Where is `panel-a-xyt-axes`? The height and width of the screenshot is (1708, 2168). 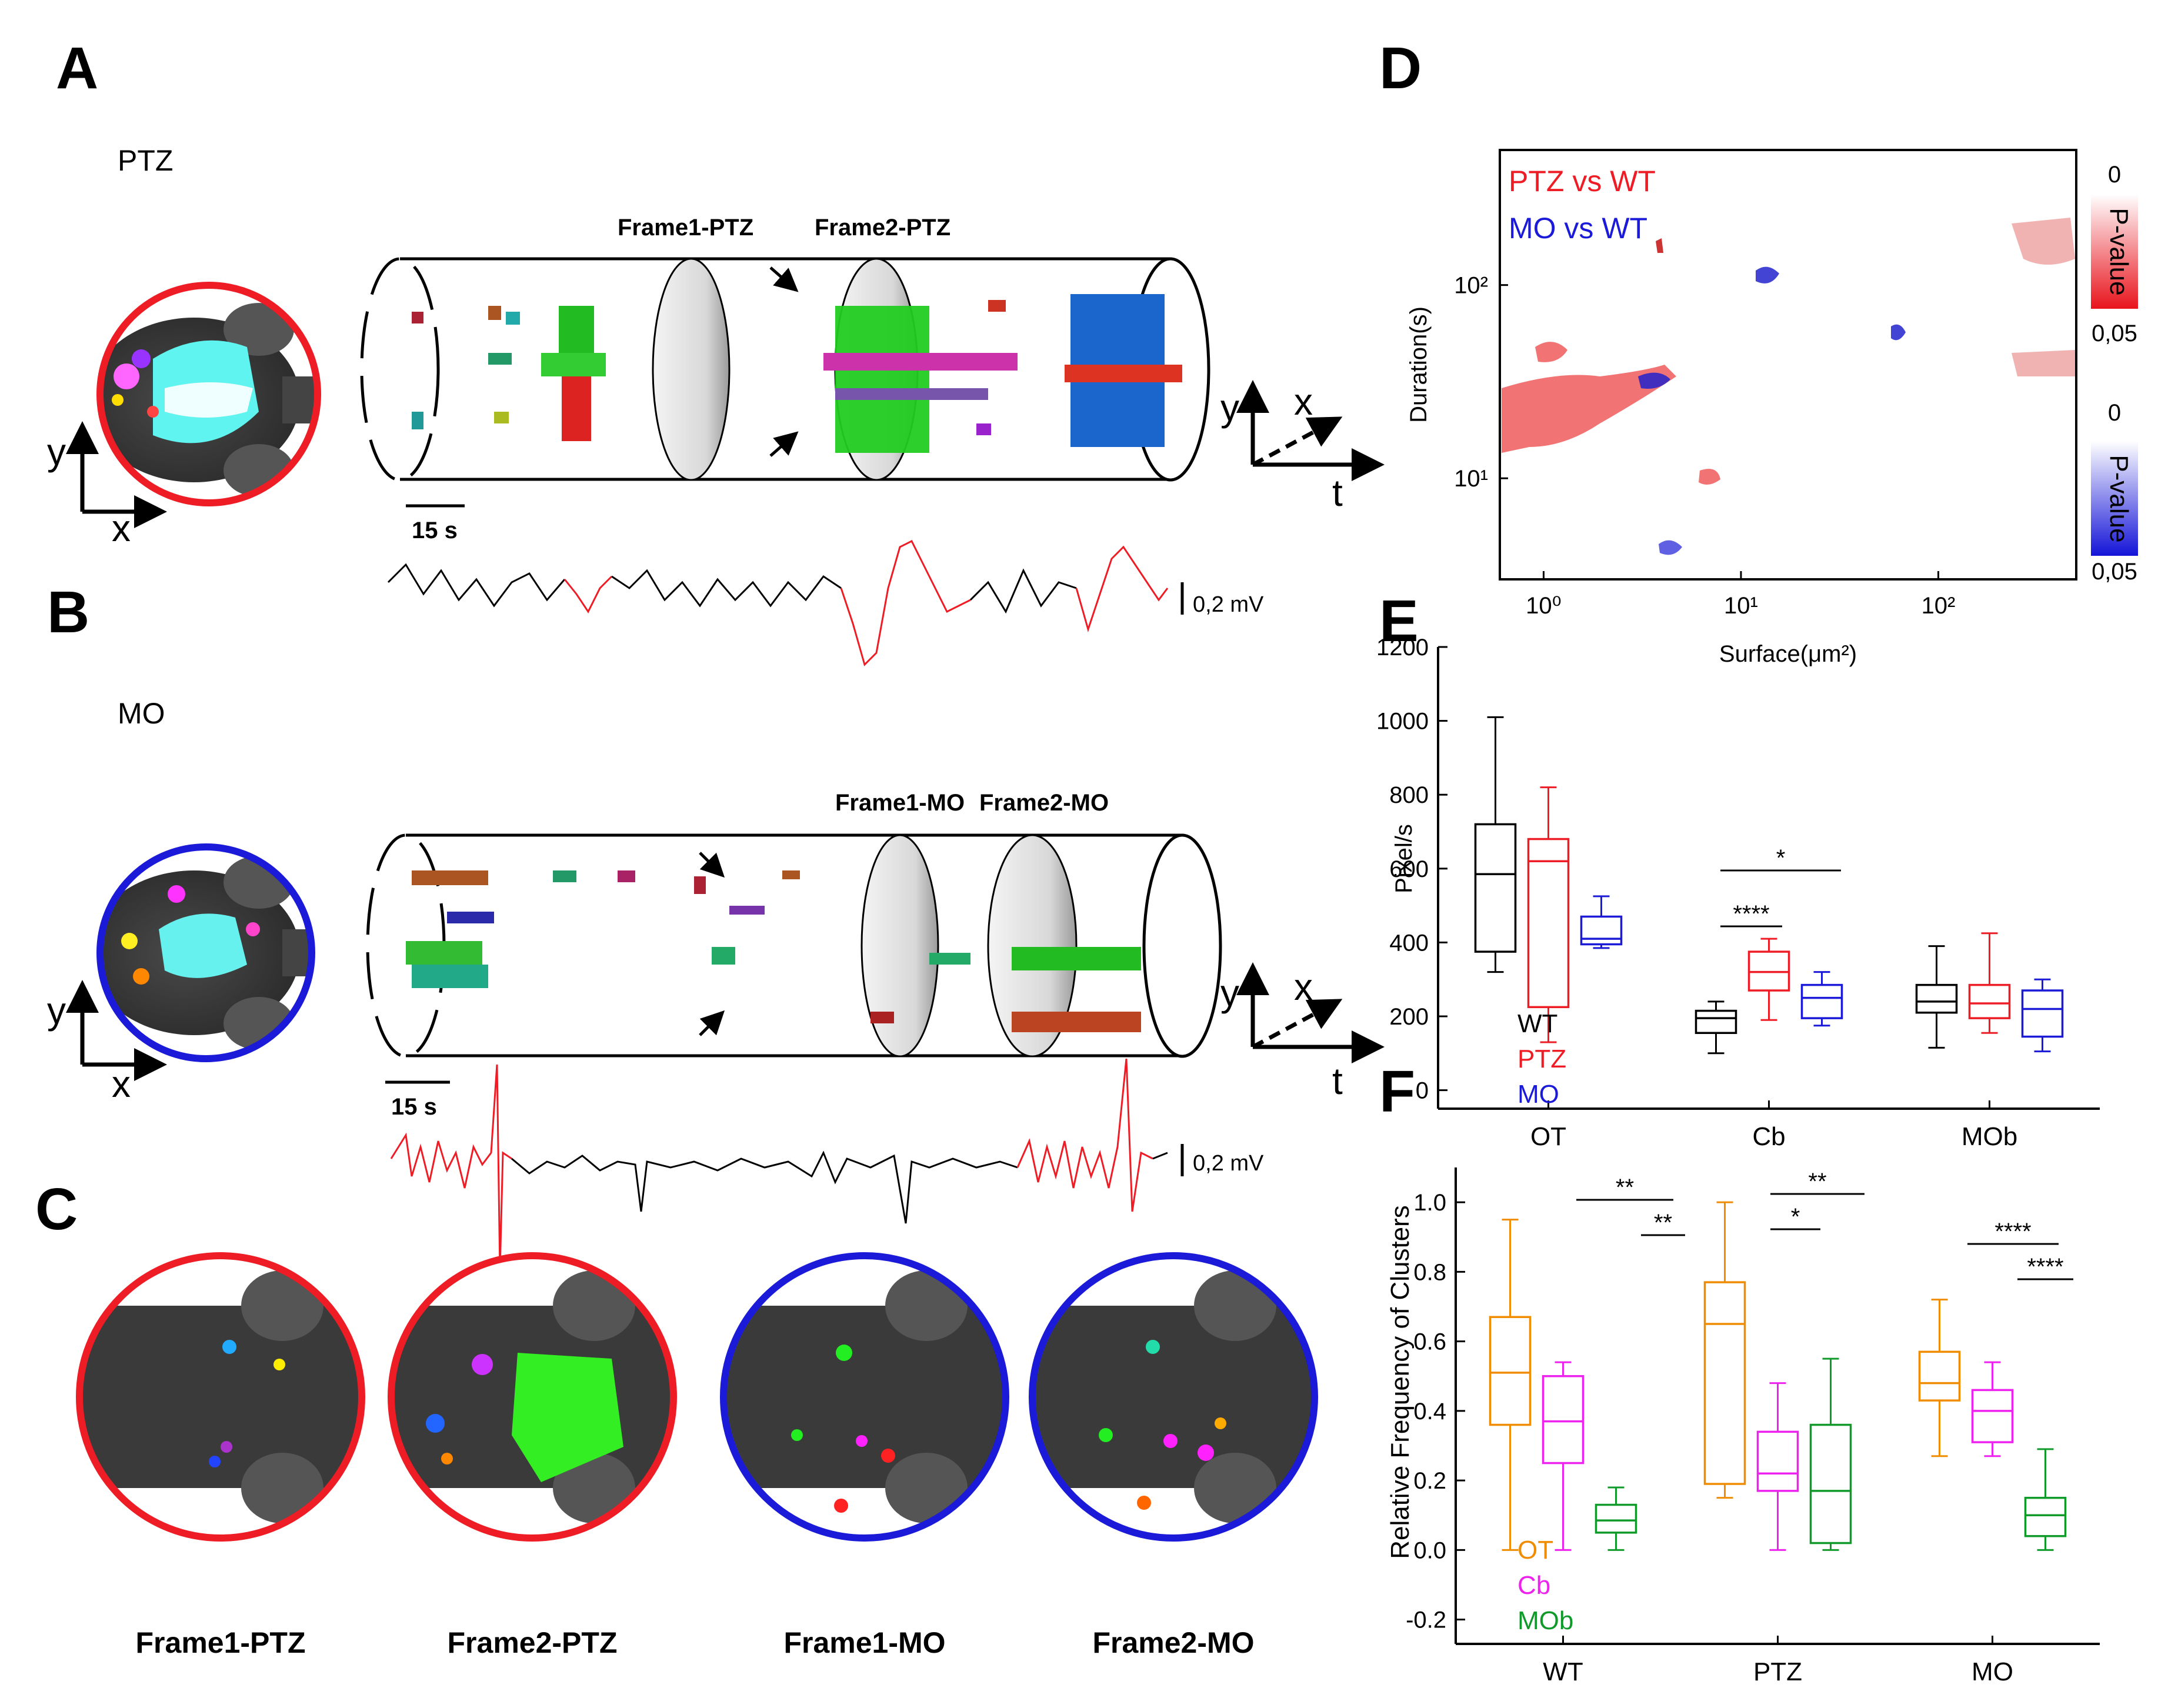
panel-a-xyt-axes is located at coordinates (1310, 430).